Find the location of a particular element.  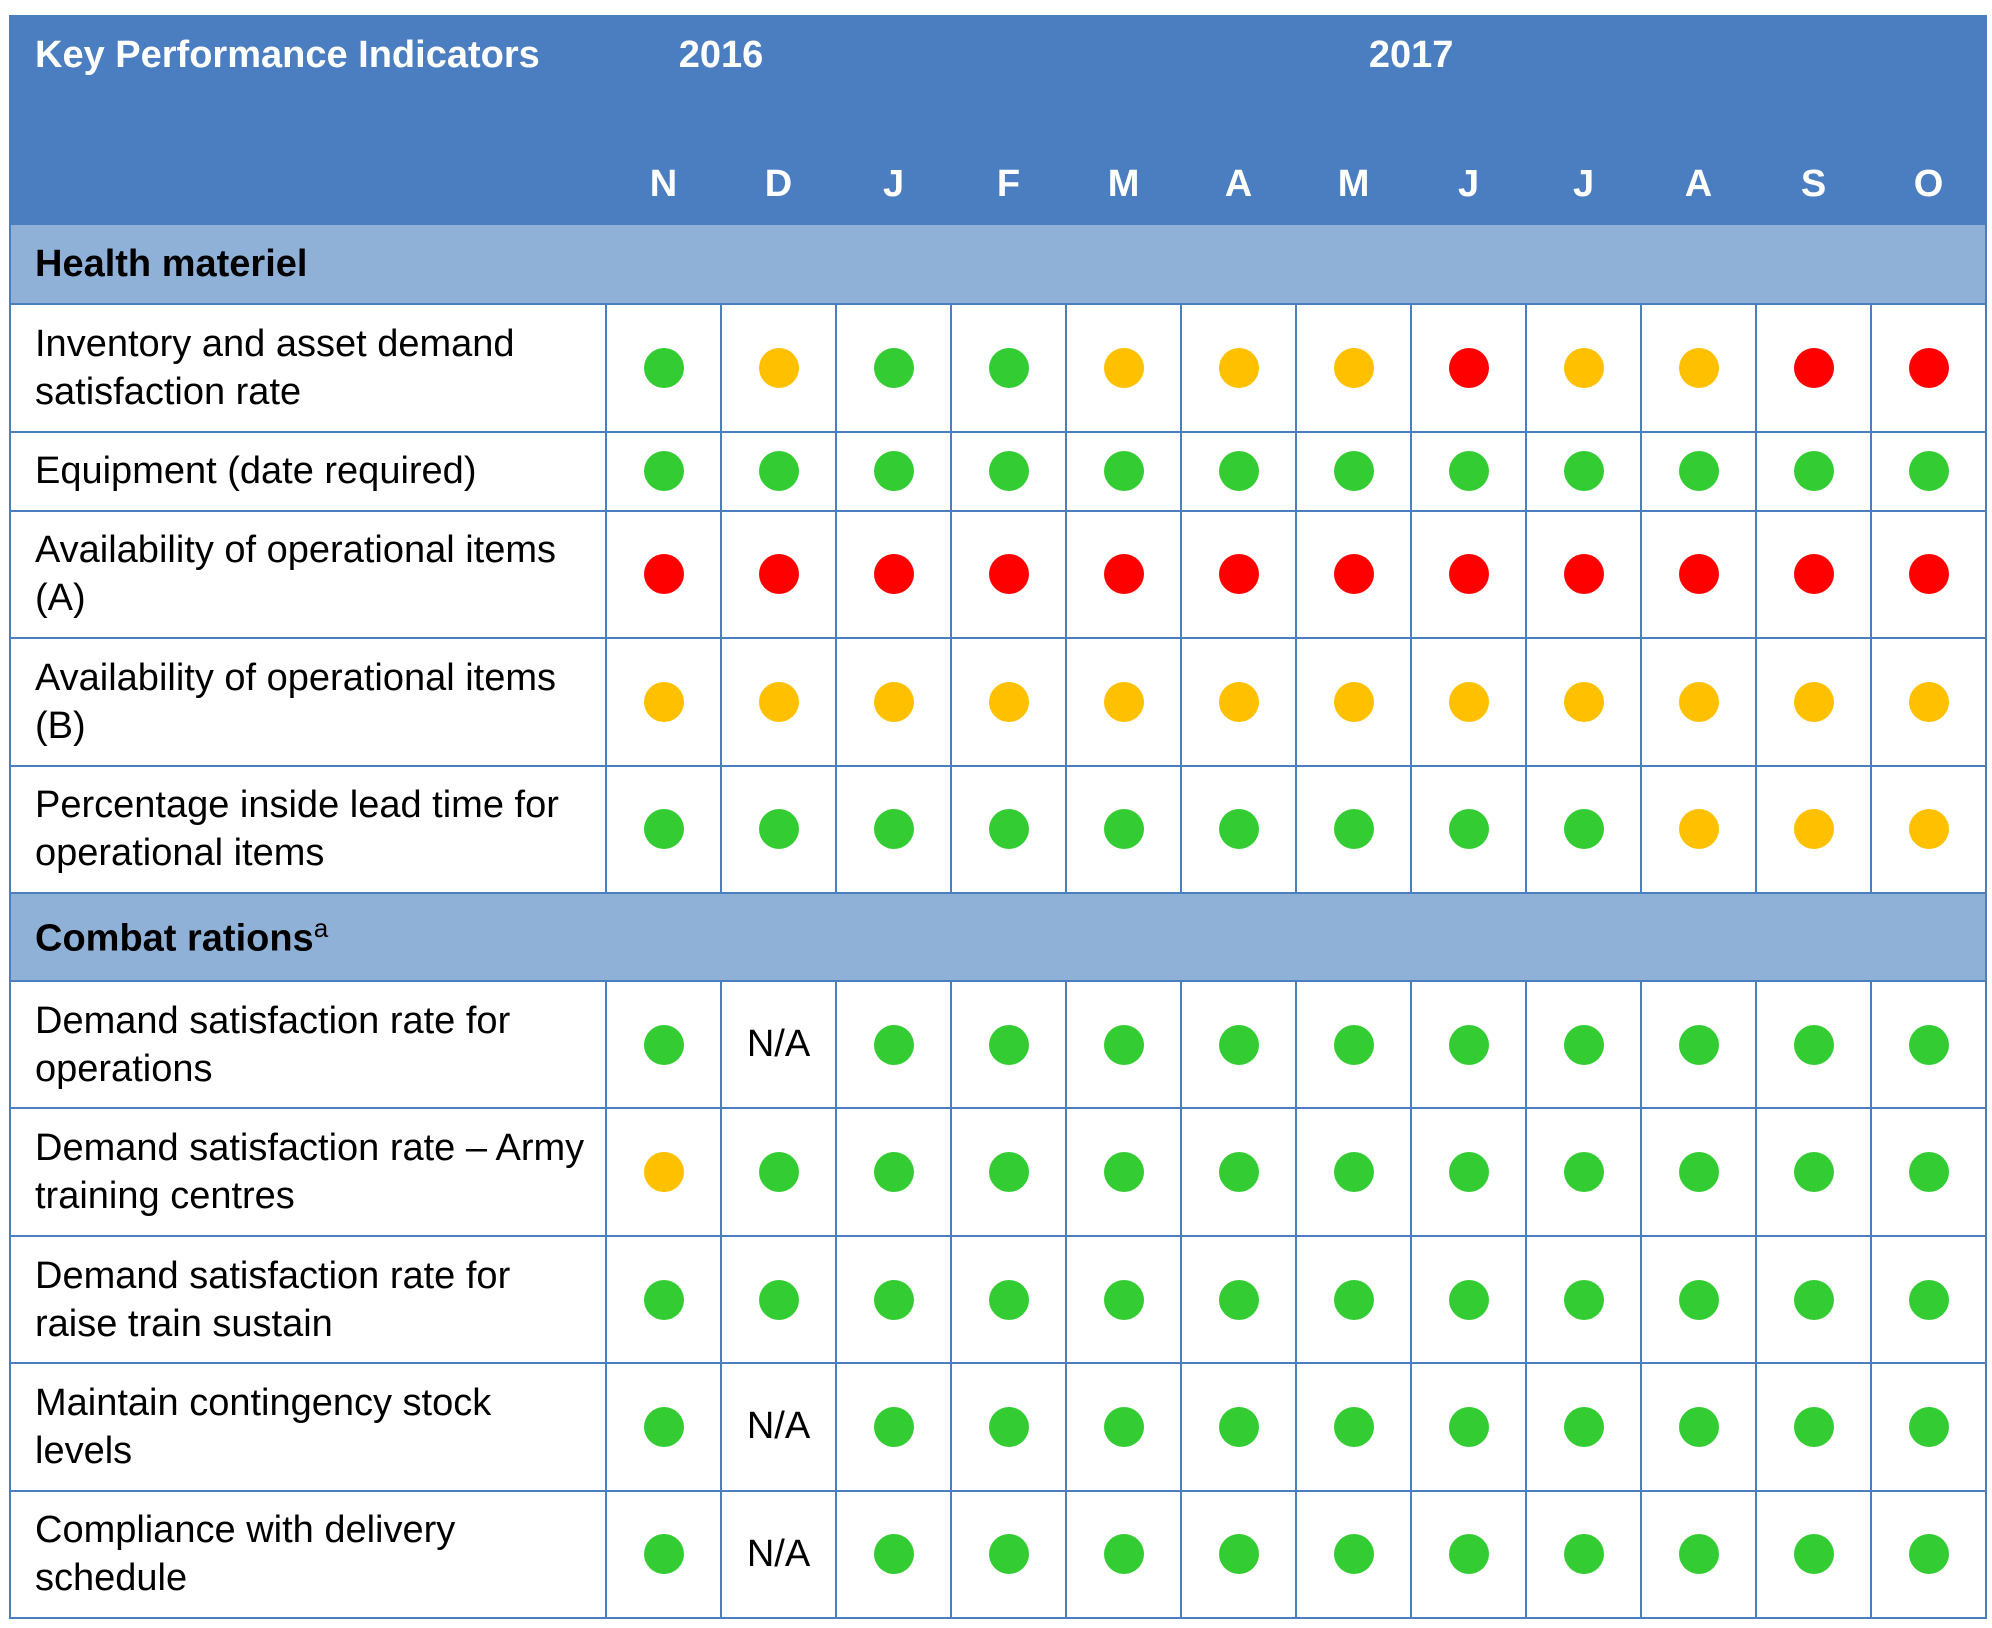

table-row: Compliance with delivery schedule N/A is located at coordinates (998, 1554).